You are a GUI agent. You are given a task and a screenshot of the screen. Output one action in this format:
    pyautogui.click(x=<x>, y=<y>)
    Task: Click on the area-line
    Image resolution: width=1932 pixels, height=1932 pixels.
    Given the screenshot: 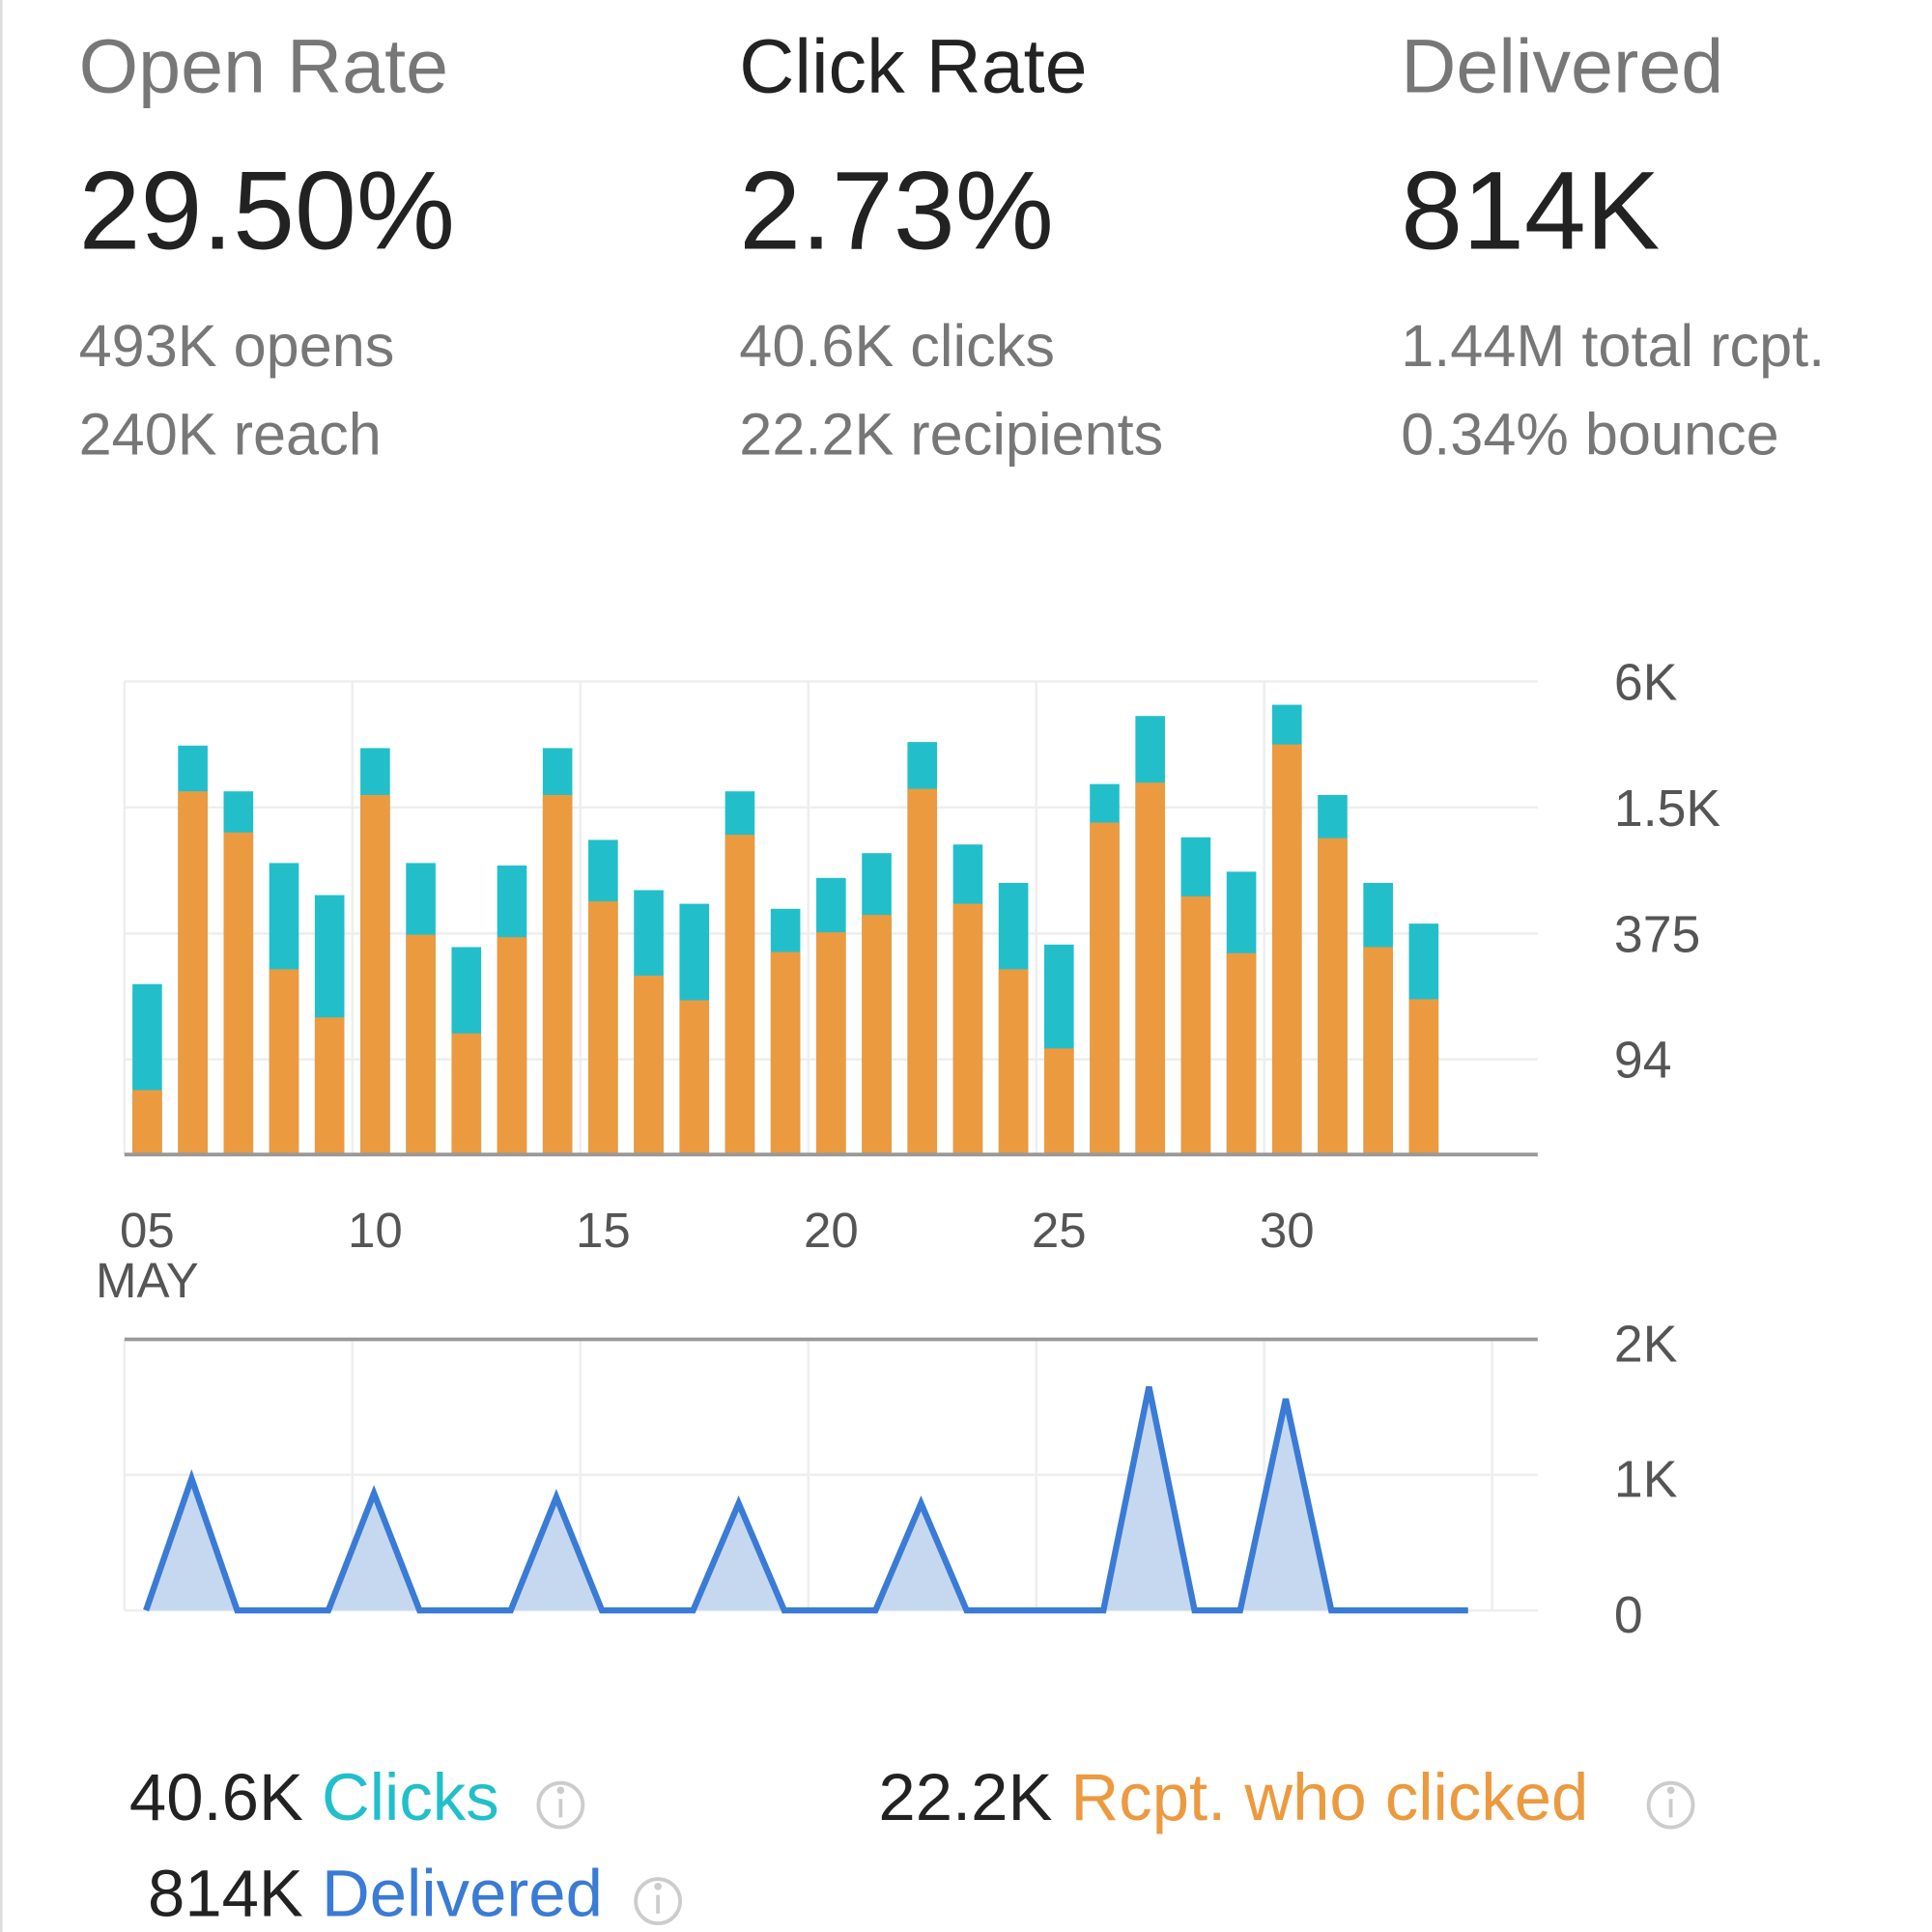 What is the action you would take?
    pyautogui.click(x=805, y=1499)
    